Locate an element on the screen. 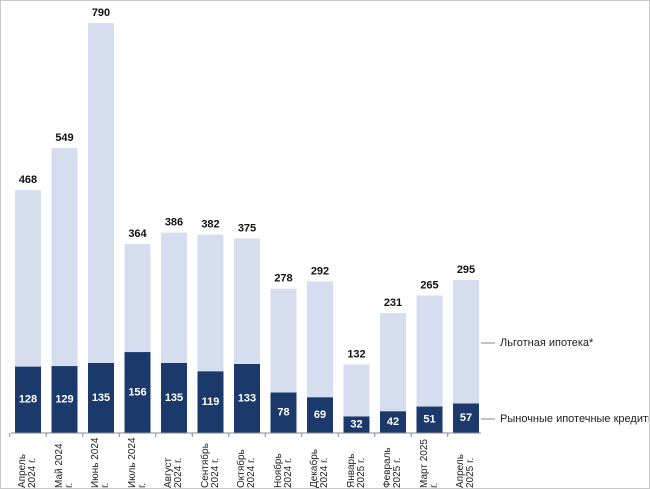 This screenshot has height=489, width=650. x-tick-label: Июль 2024 г. is located at coordinates (137, 462).